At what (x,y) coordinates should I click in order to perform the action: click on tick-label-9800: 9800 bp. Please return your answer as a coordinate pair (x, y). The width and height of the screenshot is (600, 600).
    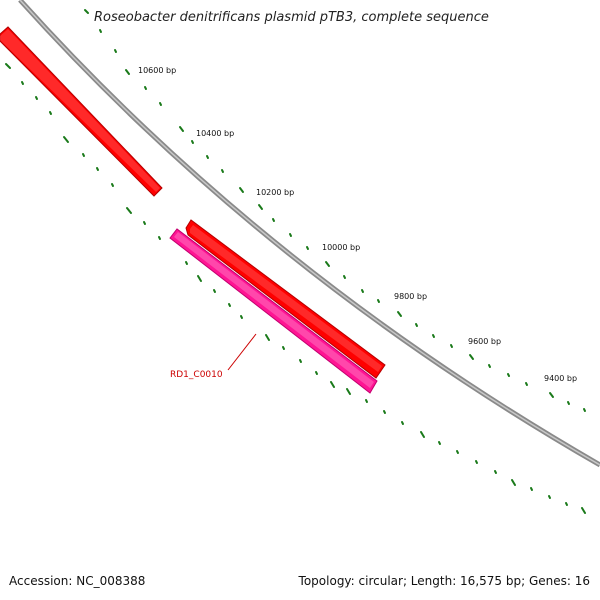
    Looking at the image, I should click on (410, 296).